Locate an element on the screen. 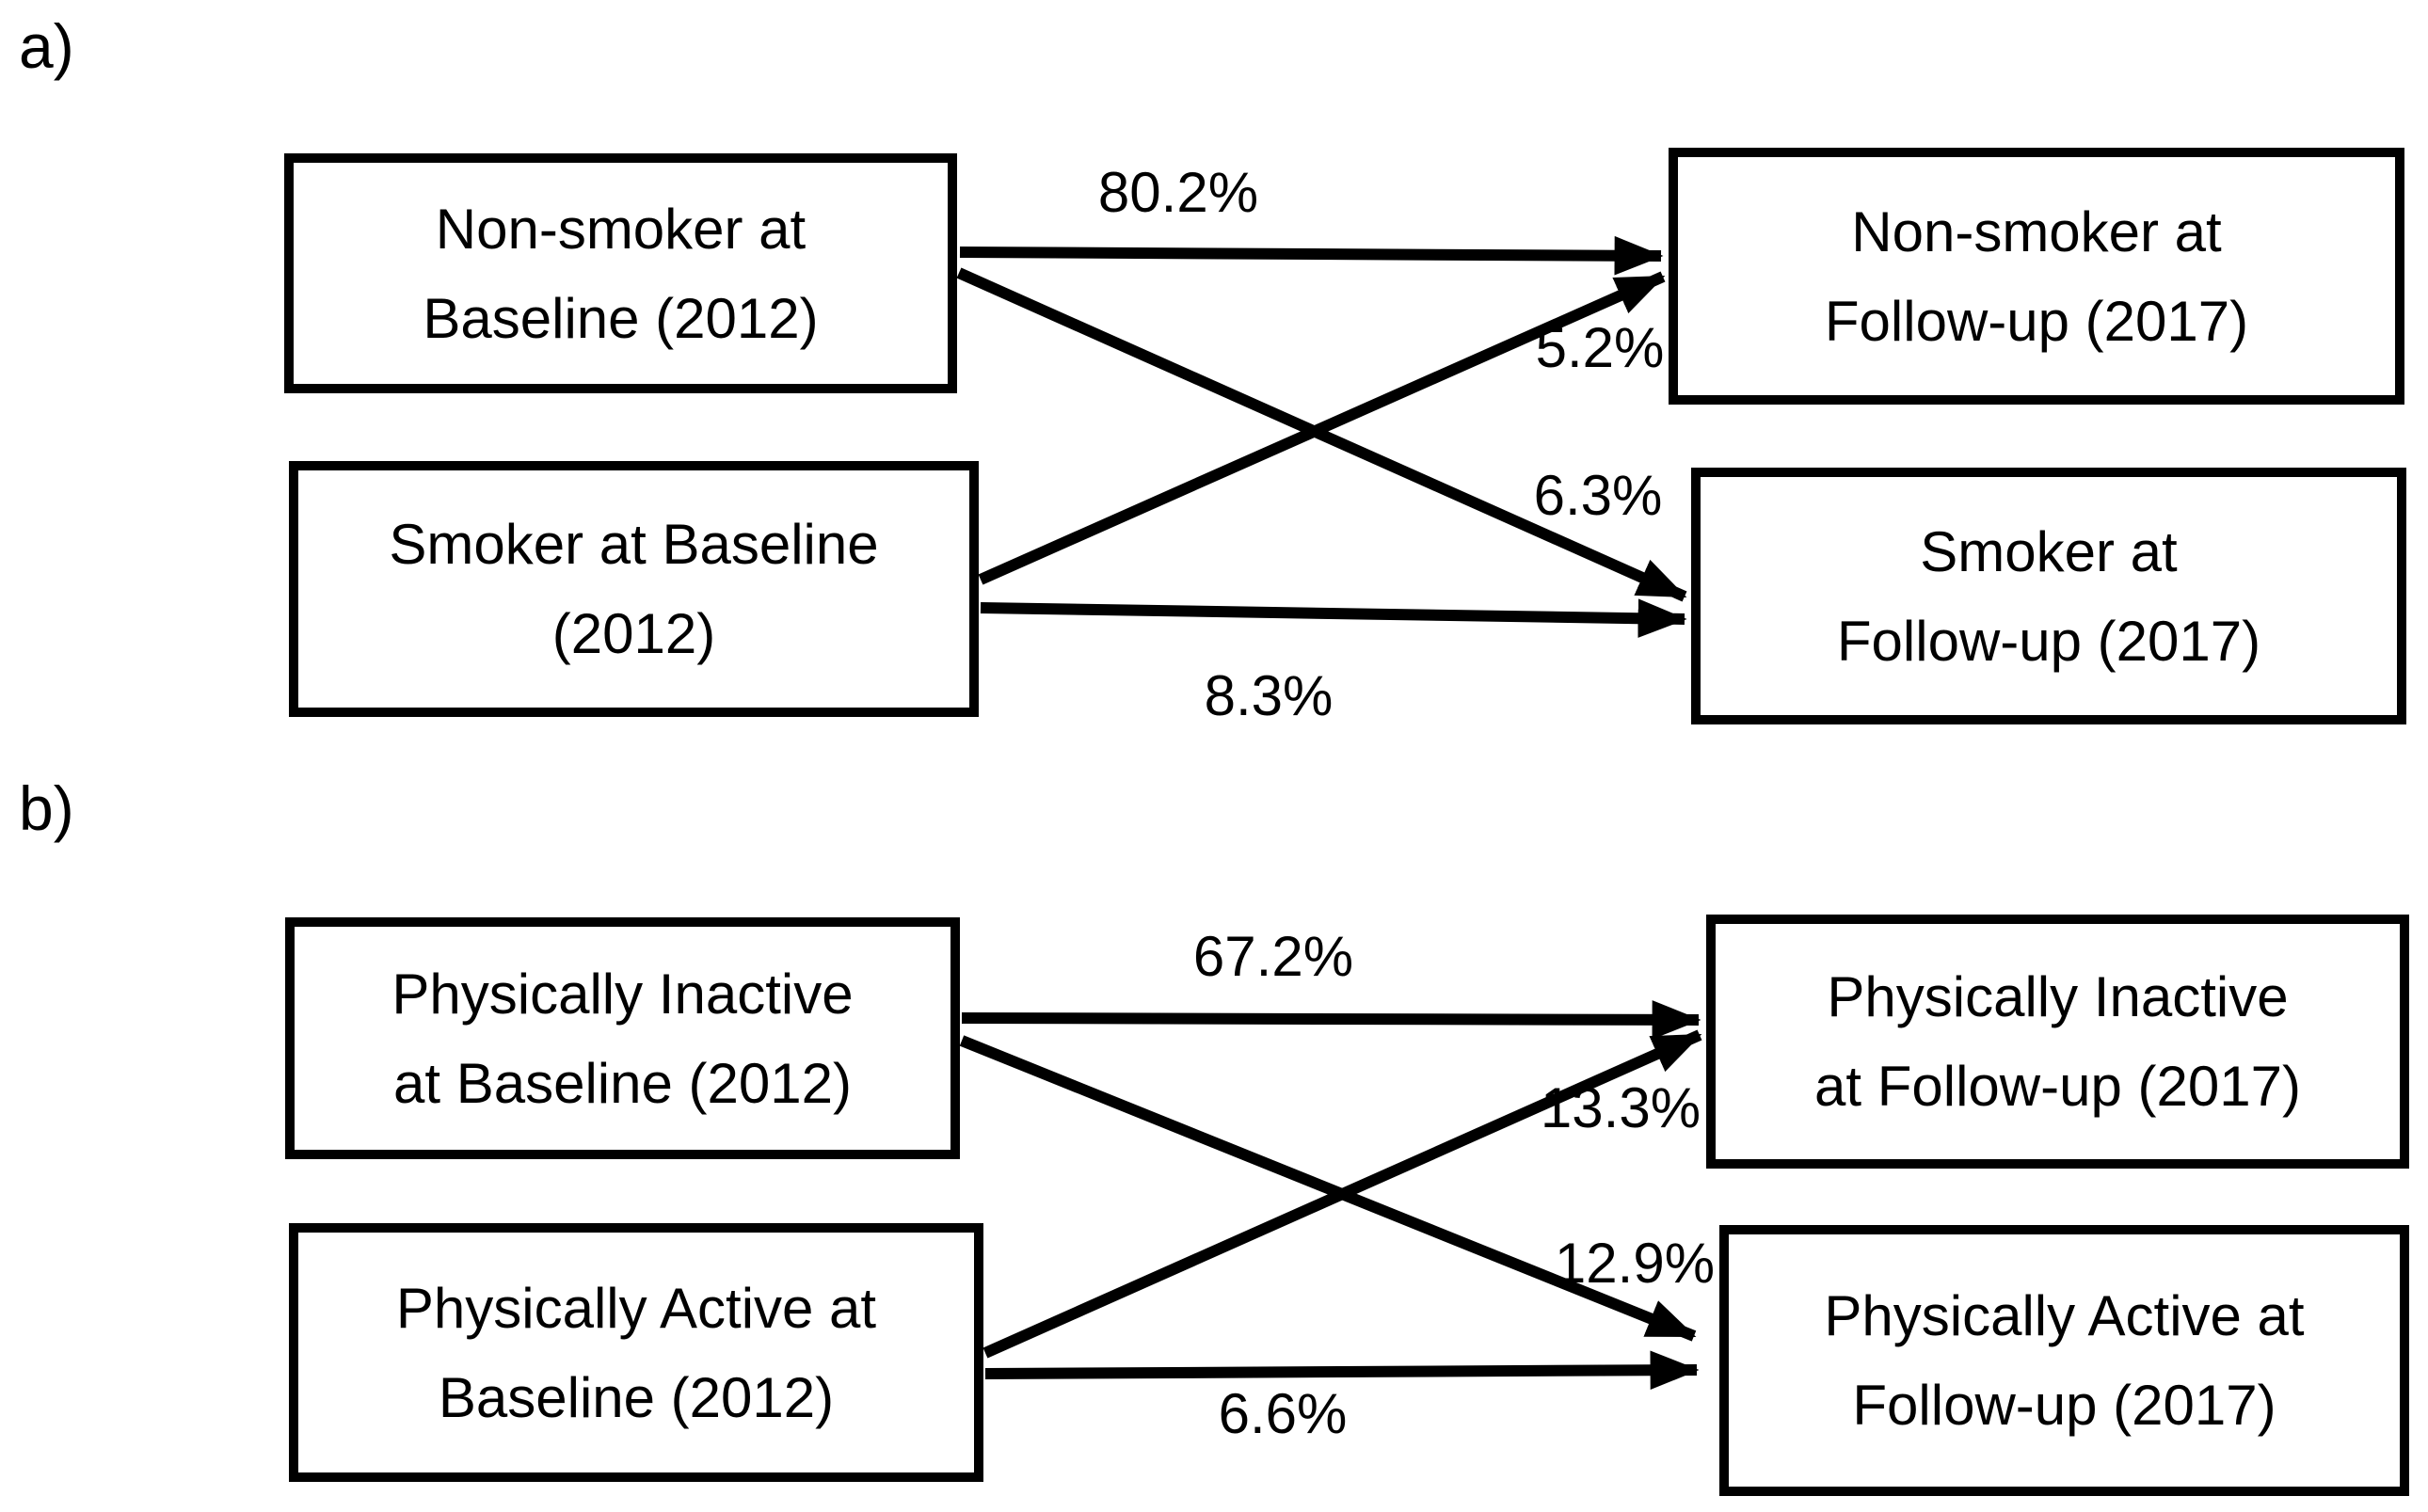  box-label-line: at Follow-up (2017) is located at coordinates (2057, 1086).